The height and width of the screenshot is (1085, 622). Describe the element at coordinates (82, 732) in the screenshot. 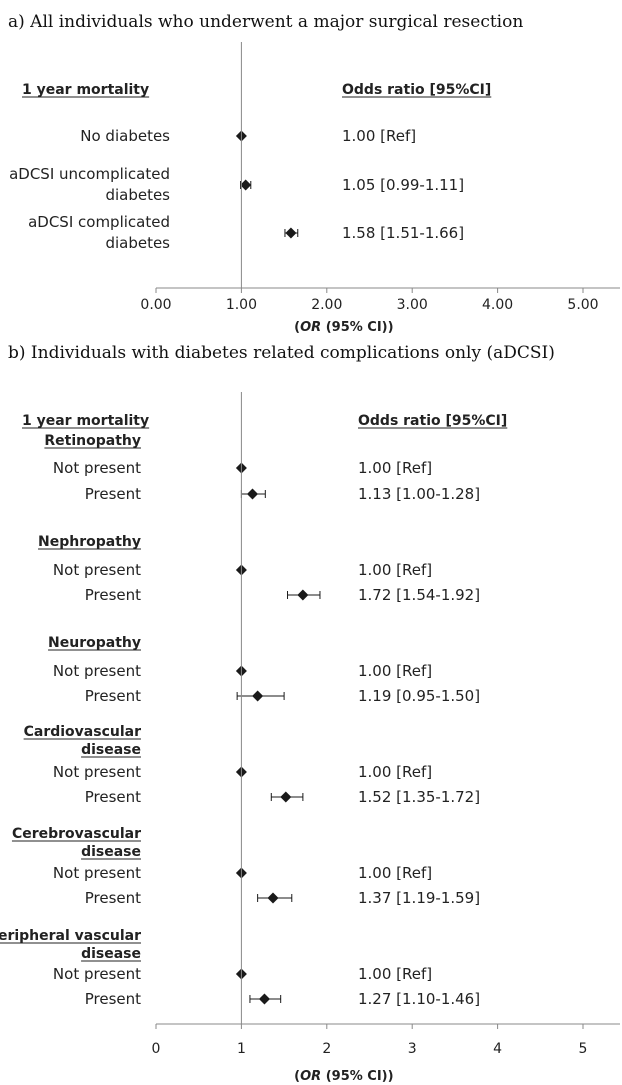

I see `panel-b-group-label: Cardiovascular` at that location.